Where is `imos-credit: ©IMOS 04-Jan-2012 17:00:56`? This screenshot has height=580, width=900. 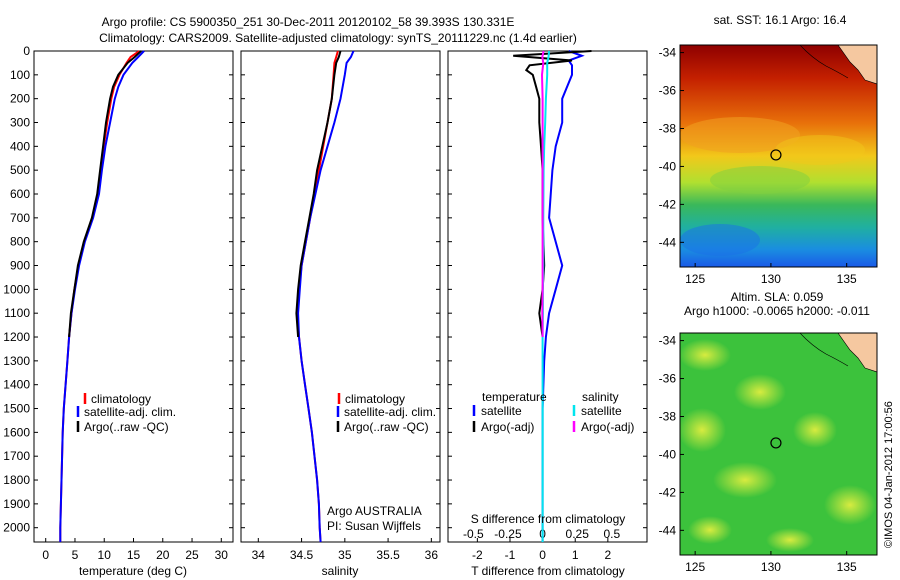
imos-credit: ©IMOS 04-Jan-2012 17:00:56 is located at coordinates (889, 474).